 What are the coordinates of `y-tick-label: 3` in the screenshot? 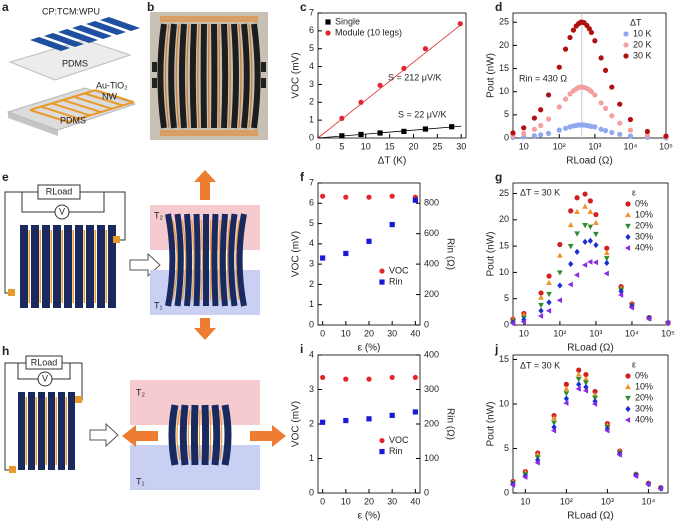 It's located at (311, 389).